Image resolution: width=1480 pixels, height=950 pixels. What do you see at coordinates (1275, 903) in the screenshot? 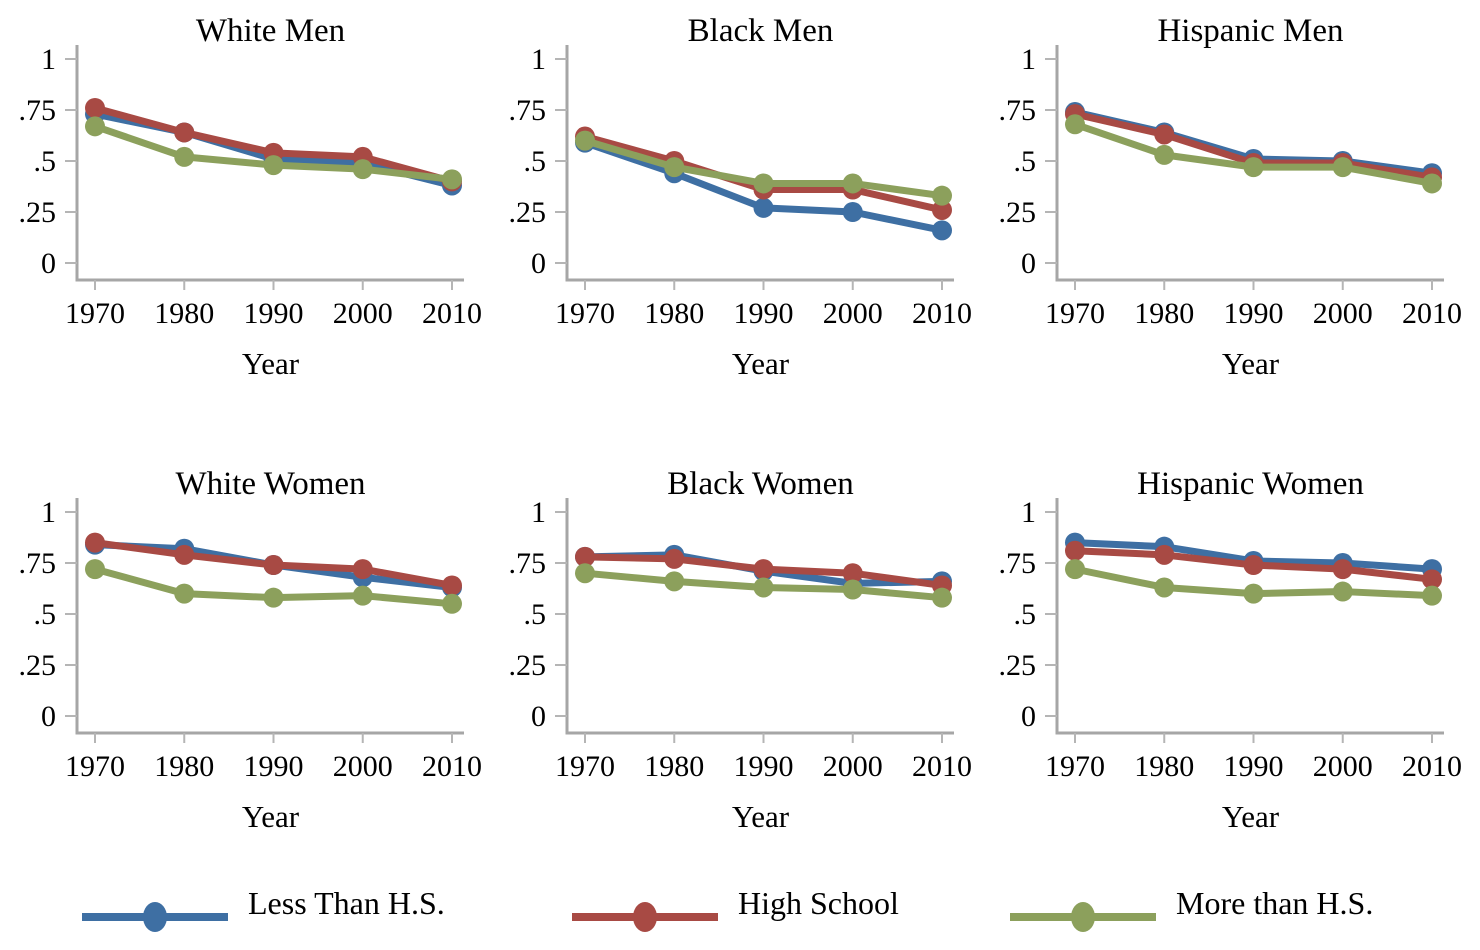
I see `legend-label: More than H.S.` at bounding box center [1275, 903].